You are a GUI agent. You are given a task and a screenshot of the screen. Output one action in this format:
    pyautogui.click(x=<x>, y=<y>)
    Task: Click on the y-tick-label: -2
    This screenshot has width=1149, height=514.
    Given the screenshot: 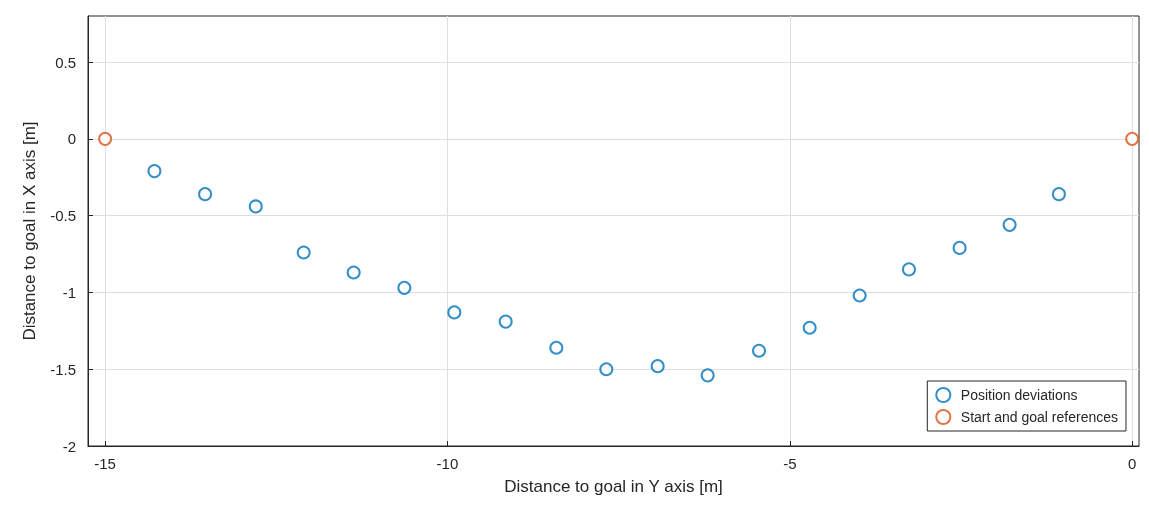 What is the action you would take?
    pyautogui.click(x=69, y=446)
    